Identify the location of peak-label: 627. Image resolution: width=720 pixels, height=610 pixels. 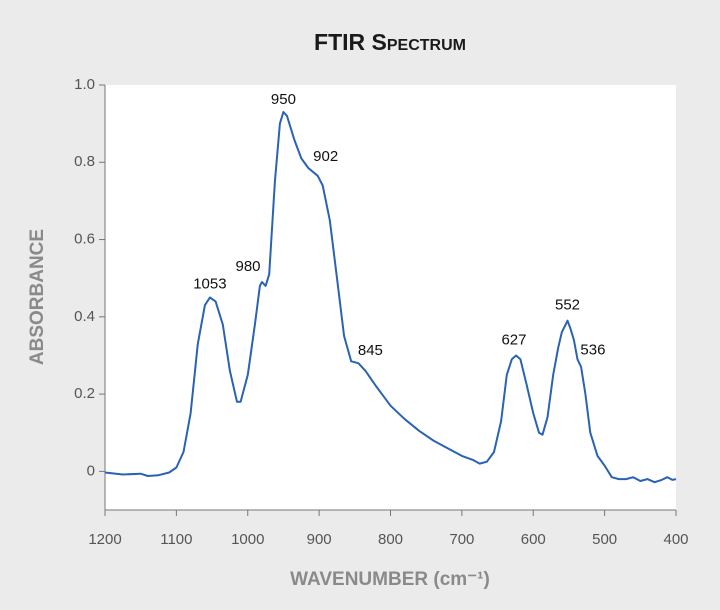
(513, 339).